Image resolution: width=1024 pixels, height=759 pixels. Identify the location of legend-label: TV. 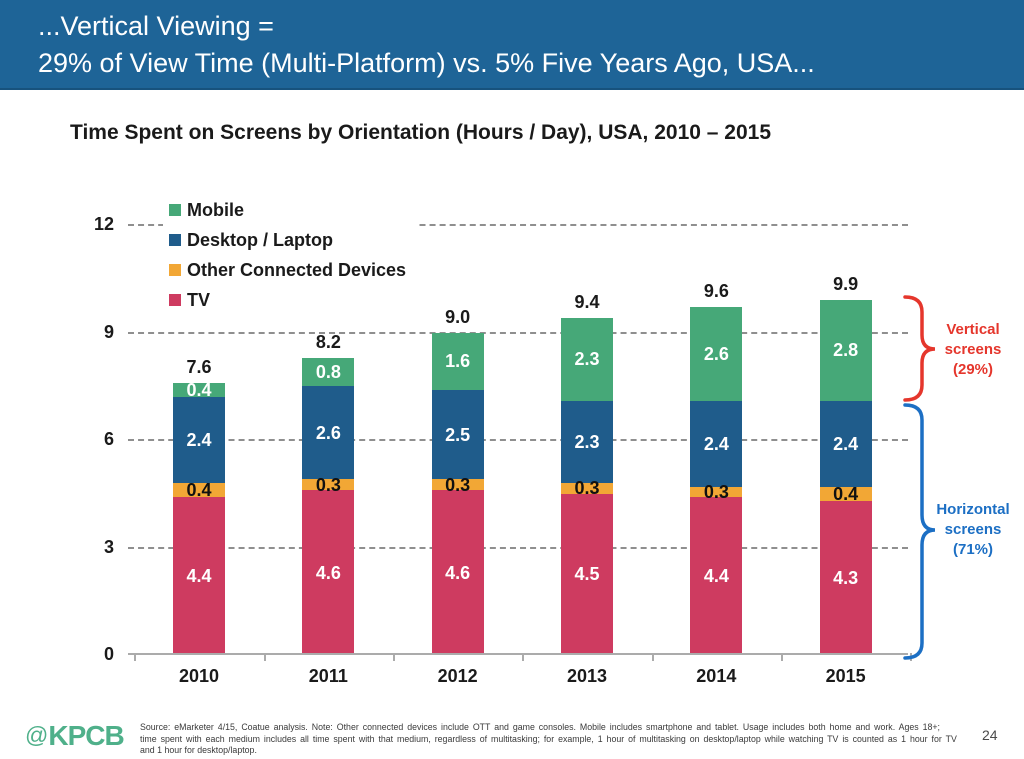
(199, 299).